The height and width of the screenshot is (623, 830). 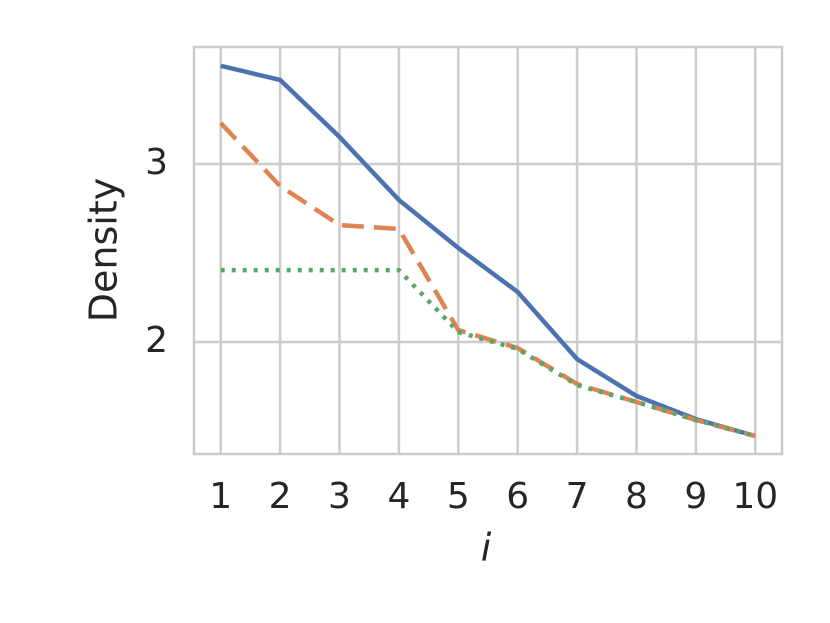 I want to click on x-tick-label: 9, so click(x=695, y=496).